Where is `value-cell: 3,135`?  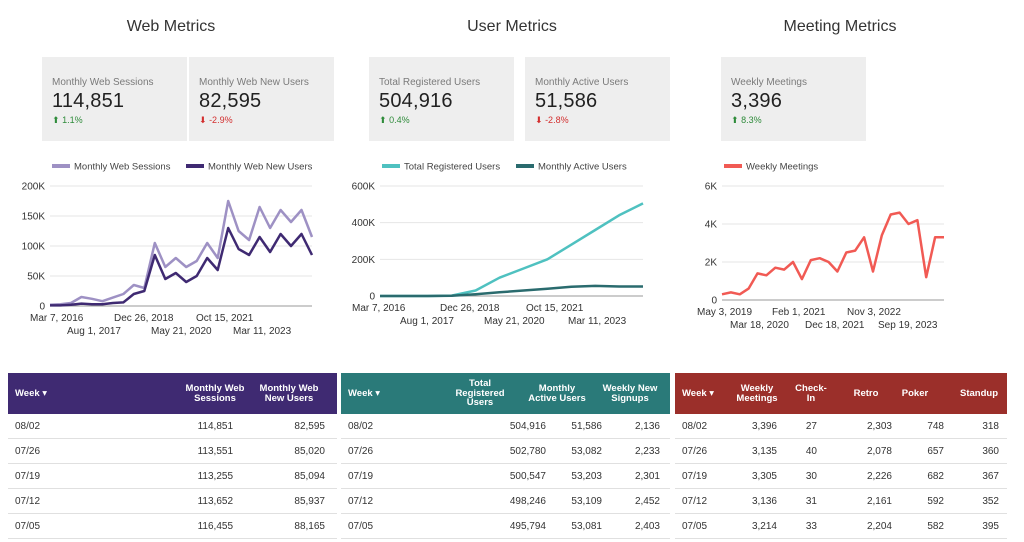
value-cell: 3,135 is located at coordinates (764, 451).